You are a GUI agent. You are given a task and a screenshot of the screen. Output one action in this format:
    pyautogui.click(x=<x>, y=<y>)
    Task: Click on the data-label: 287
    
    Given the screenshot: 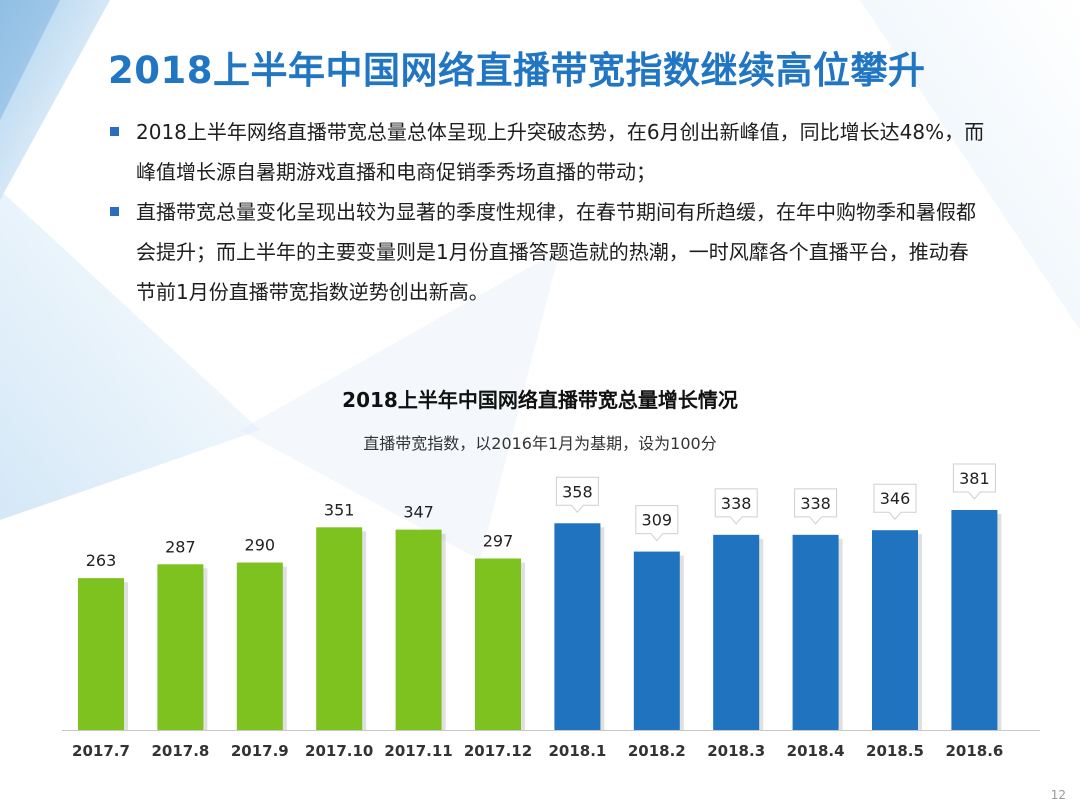 What is the action you would take?
    pyautogui.click(x=180, y=546)
    